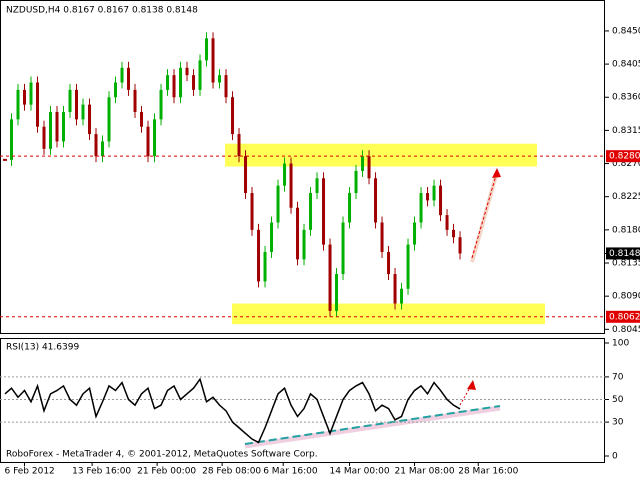  What do you see at coordinates (618, 400) in the screenshot?
I see `y-tick-label: 50` at bounding box center [618, 400].